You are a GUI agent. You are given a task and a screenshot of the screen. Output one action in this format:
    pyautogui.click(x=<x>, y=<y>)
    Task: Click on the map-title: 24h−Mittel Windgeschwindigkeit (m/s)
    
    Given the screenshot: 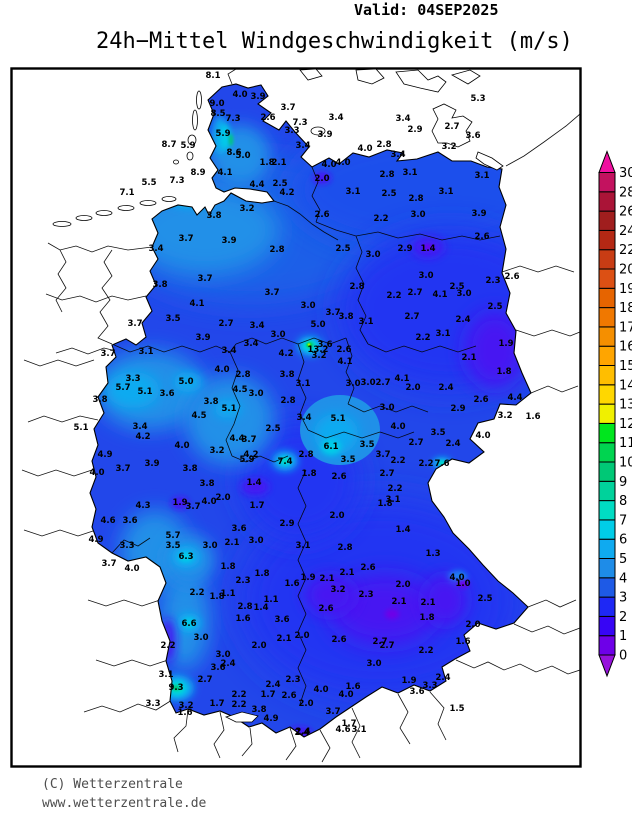 What is the action you would take?
    pyautogui.click(x=334, y=41)
    